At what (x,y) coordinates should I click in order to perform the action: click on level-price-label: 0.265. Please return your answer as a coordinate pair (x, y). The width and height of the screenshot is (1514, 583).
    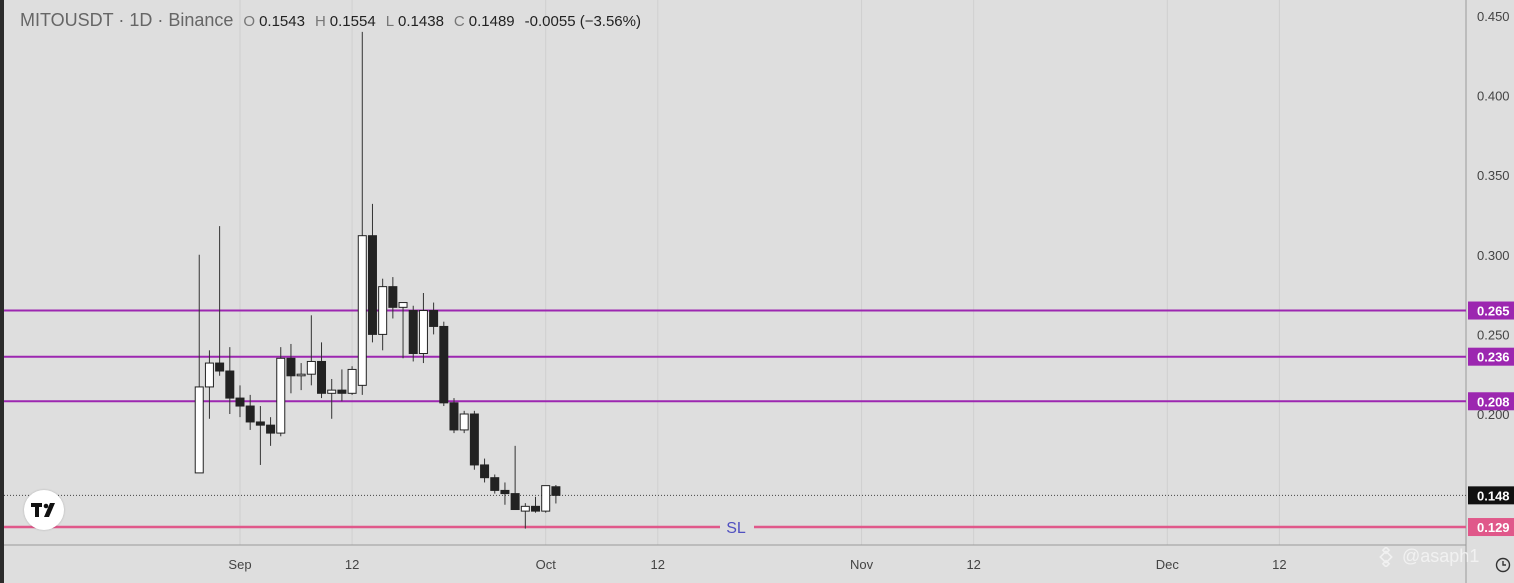
    Looking at the image, I should click on (1493, 311).